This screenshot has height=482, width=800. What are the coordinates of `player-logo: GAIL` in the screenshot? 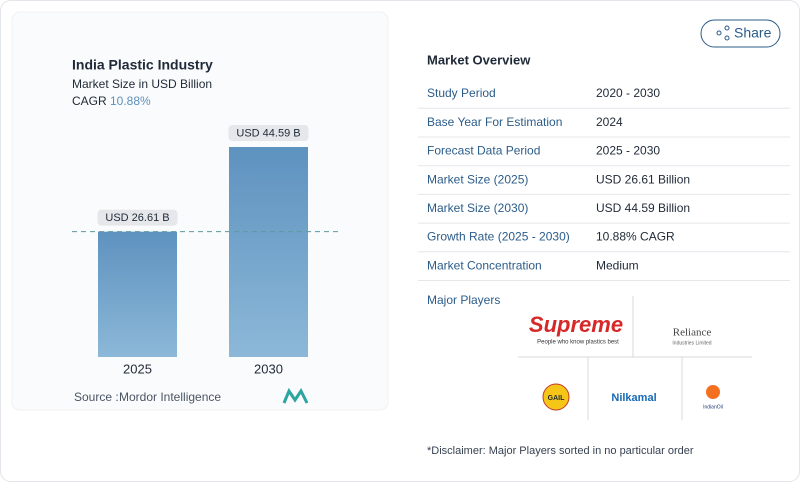 It's located at (556, 398).